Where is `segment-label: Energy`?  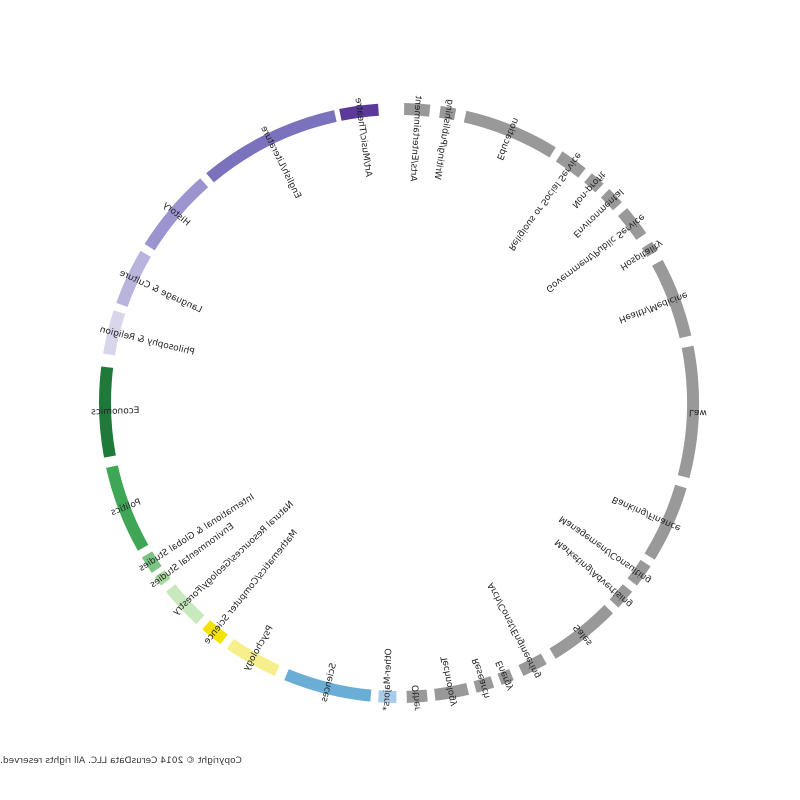 segment-label: Energy is located at coordinates (505, 676).